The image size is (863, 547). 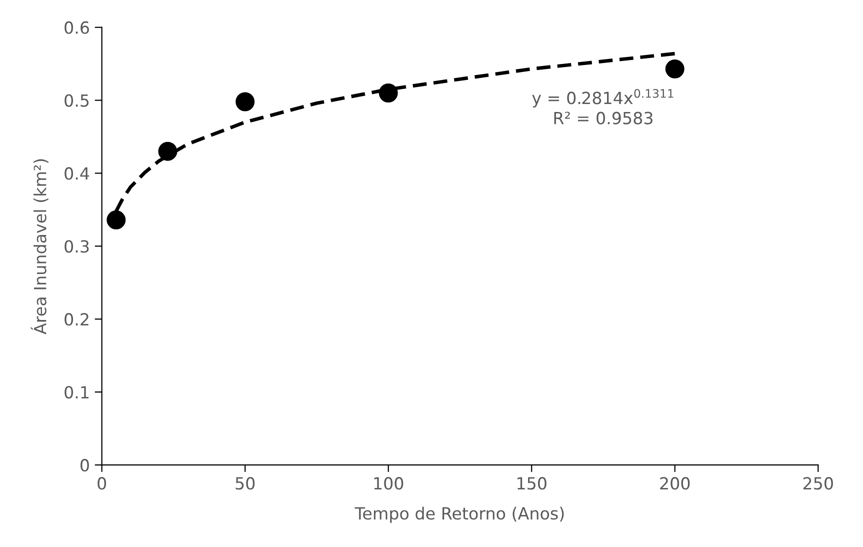 I want to click on y-tick-label: 0.5, so click(x=76, y=100).